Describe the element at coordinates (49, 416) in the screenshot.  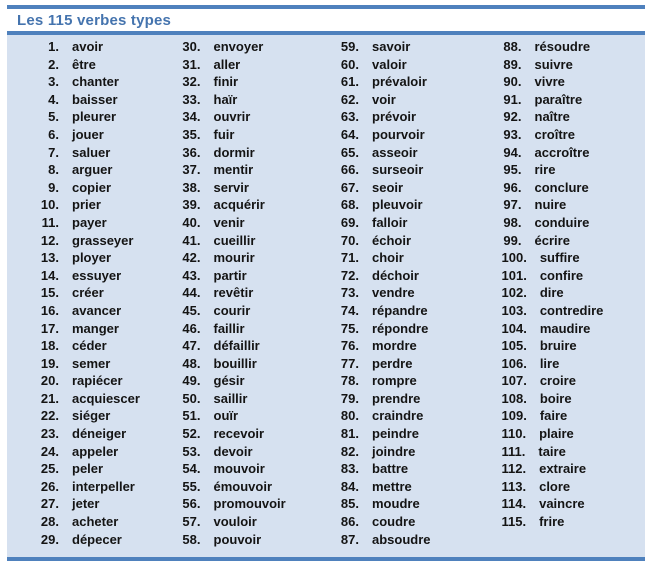
I see `verb-number: 22.` at that location.